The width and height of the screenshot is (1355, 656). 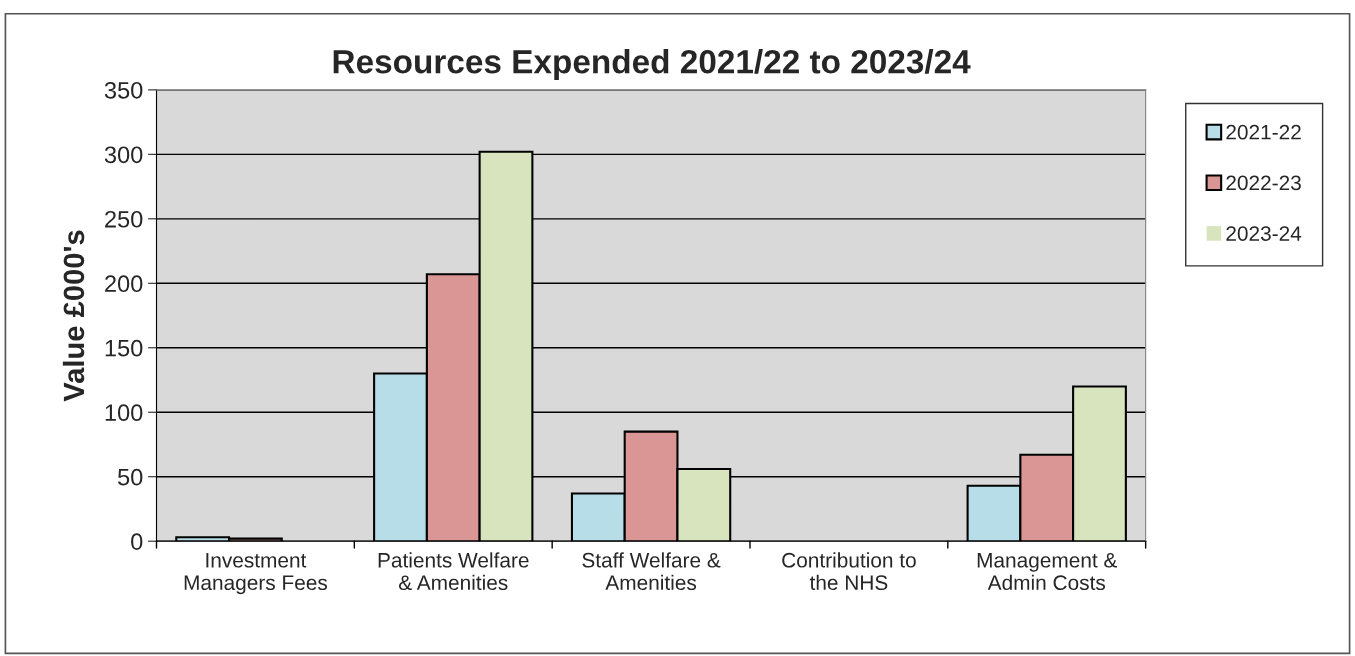 I want to click on y-tick-label: 350, so click(x=123, y=90).